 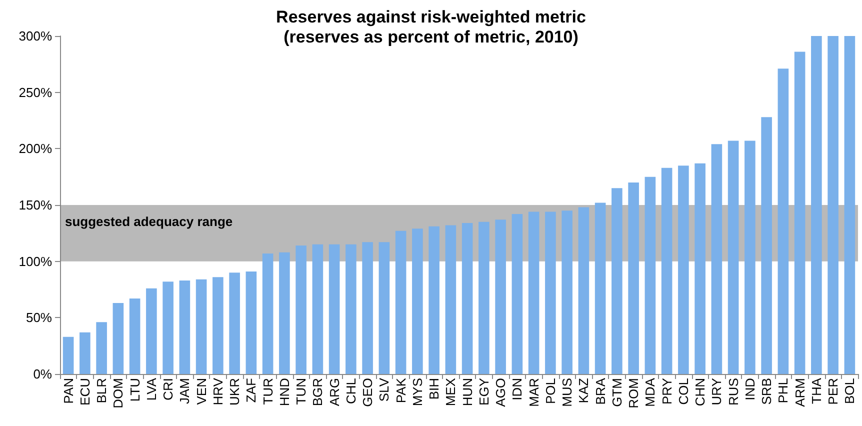 What do you see at coordinates (151, 389) in the screenshot?
I see `x-tick-label: LVA` at bounding box center [151, 389].